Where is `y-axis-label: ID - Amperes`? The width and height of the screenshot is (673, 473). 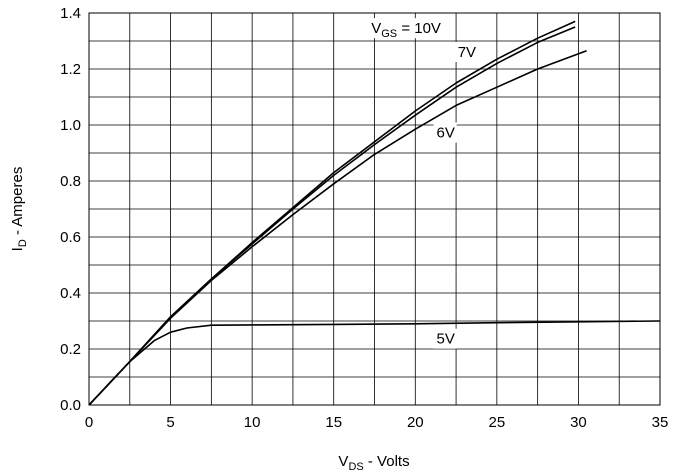 y-axis-label: ID - Amperes is located at coordinates (19, 209).